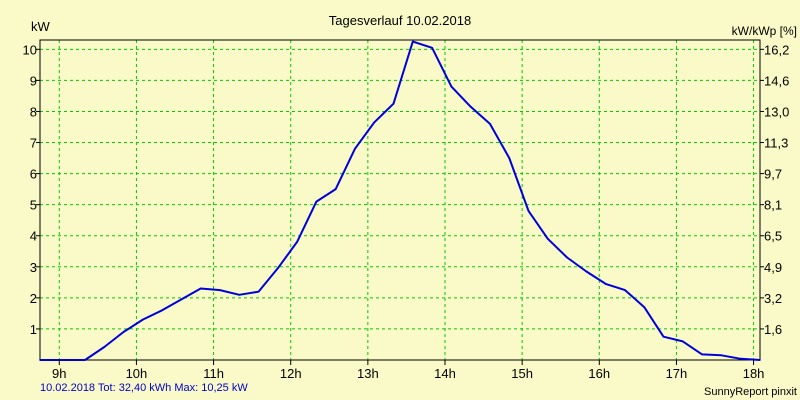 This screenshot has width=800, height=400. What do you see at coordinates (773, 267) in the screenshot?
I see `y-right-tick-label: 4,9` at bounding box center [773, 267].